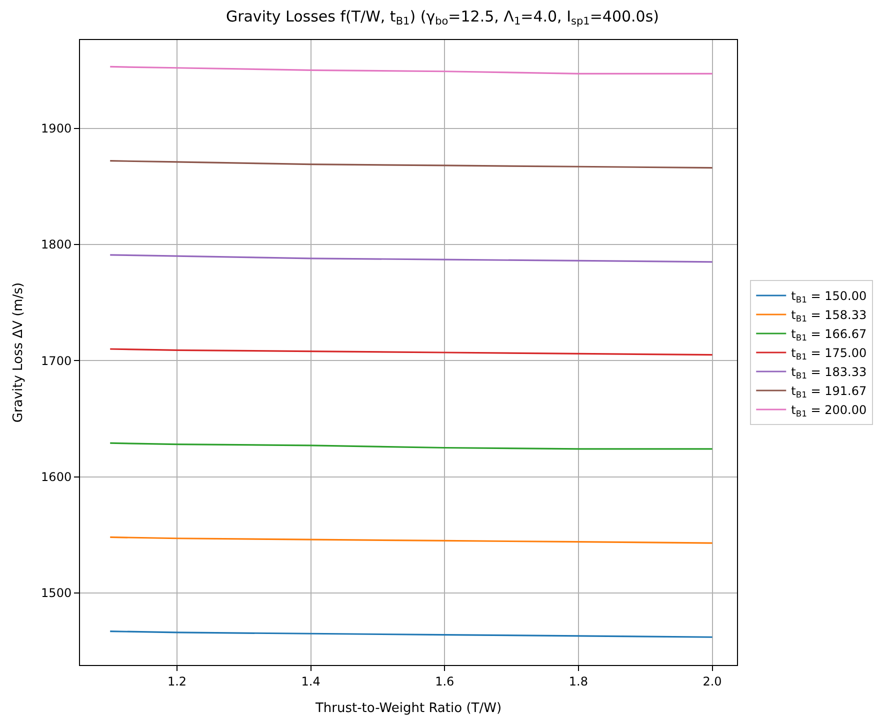 The width and height of the screenshot is (885, 725). I want to click on chart-title: Gravity Losses f(T/W, t$_{B1}$) (γ$_{bo}$=12.5, Λ$_{1}$=4.0, I$_{sp1}$=400.0s), so click(443, 17).